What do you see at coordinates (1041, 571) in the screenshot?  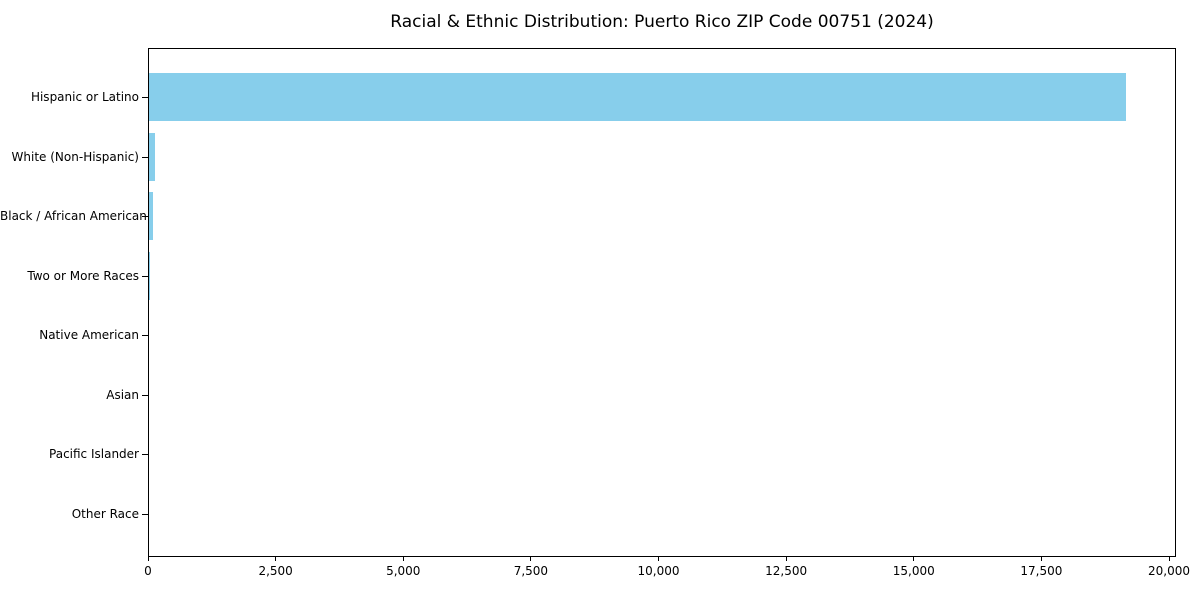 I see `x-tick-label-17500: 17,500` at bounding box center [1041, 571].